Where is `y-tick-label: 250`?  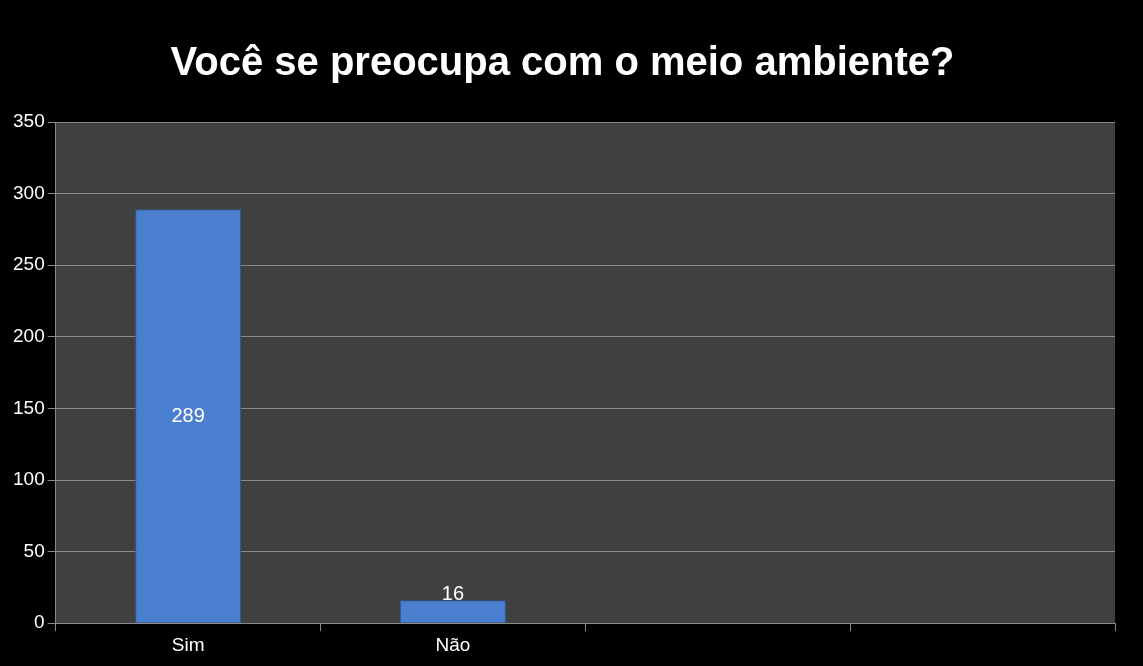 y-tick-label: 250 is located at coordinates (29, 264).